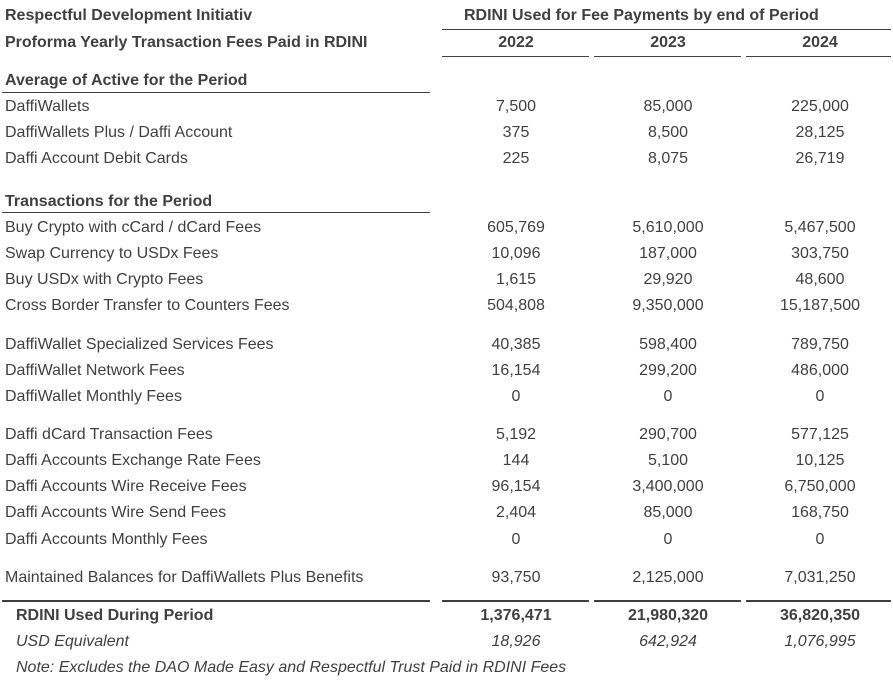 The height and width of the screenshot is (691, 893). I want to click on row-label: Cross Border Transfer to Counters Fees, so click(147, 305).